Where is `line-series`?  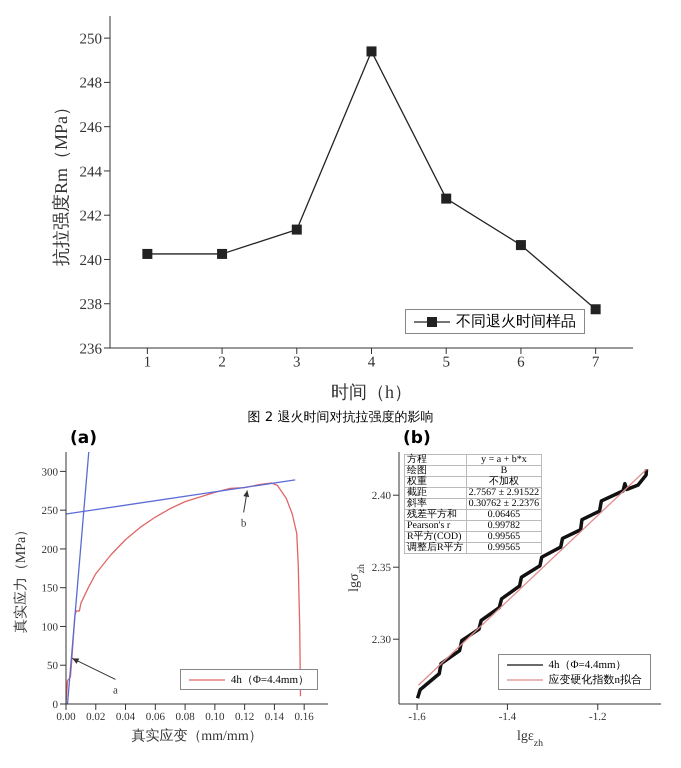
line-series is located at coordinates (184, 593).